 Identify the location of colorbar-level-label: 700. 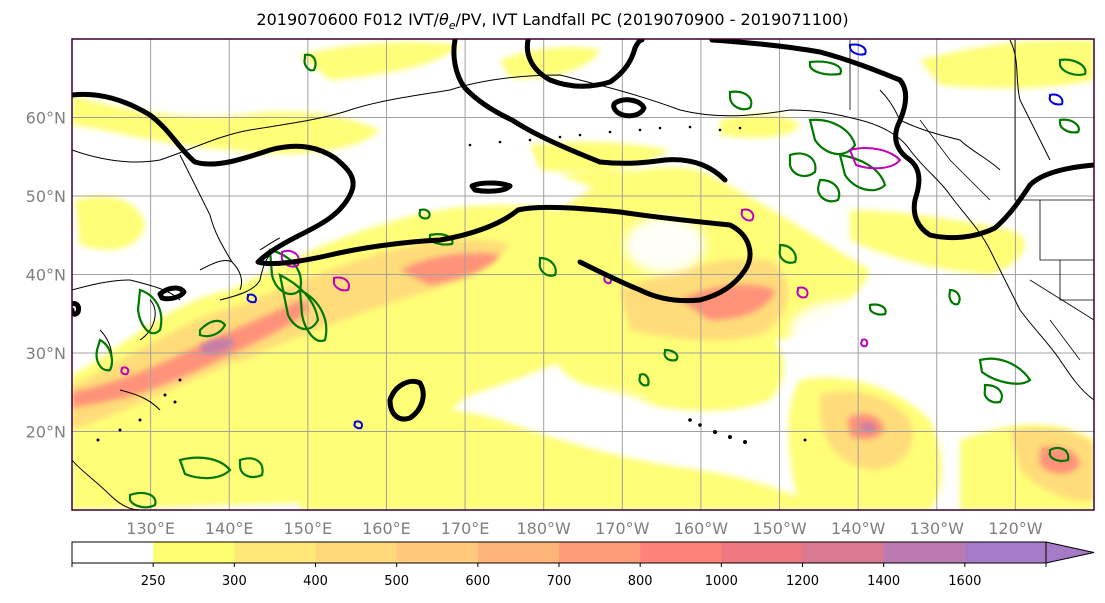
(559, 581).